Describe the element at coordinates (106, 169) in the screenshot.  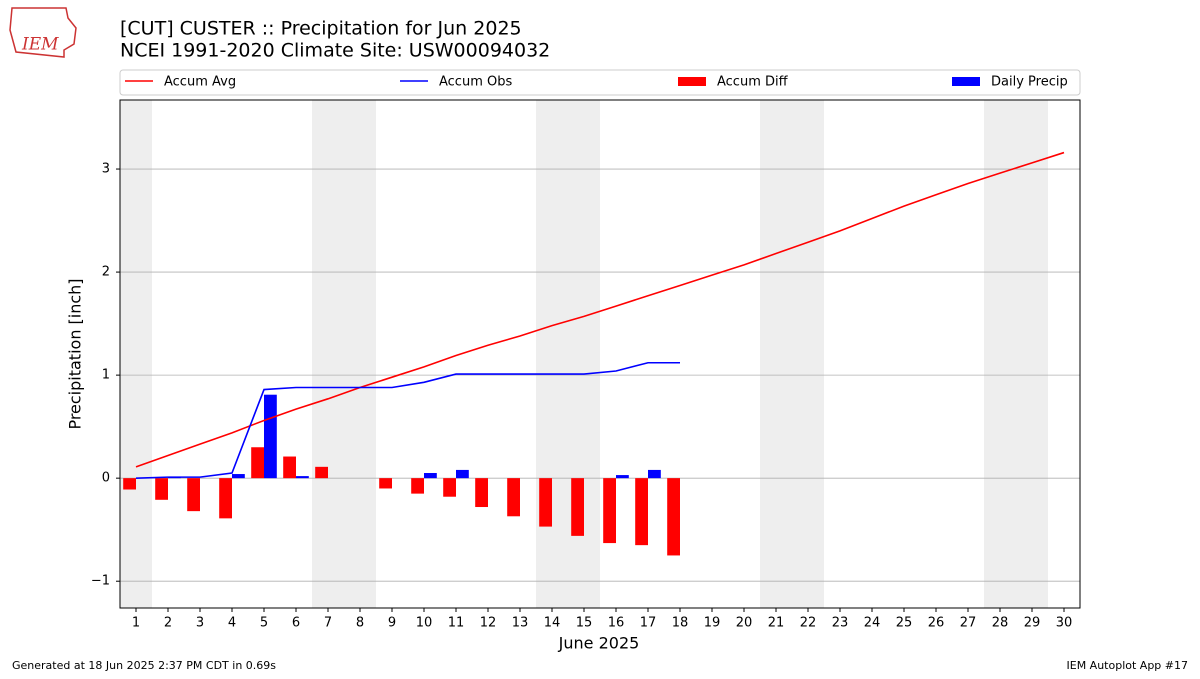
I see `y-tick-label: 3` at that location.